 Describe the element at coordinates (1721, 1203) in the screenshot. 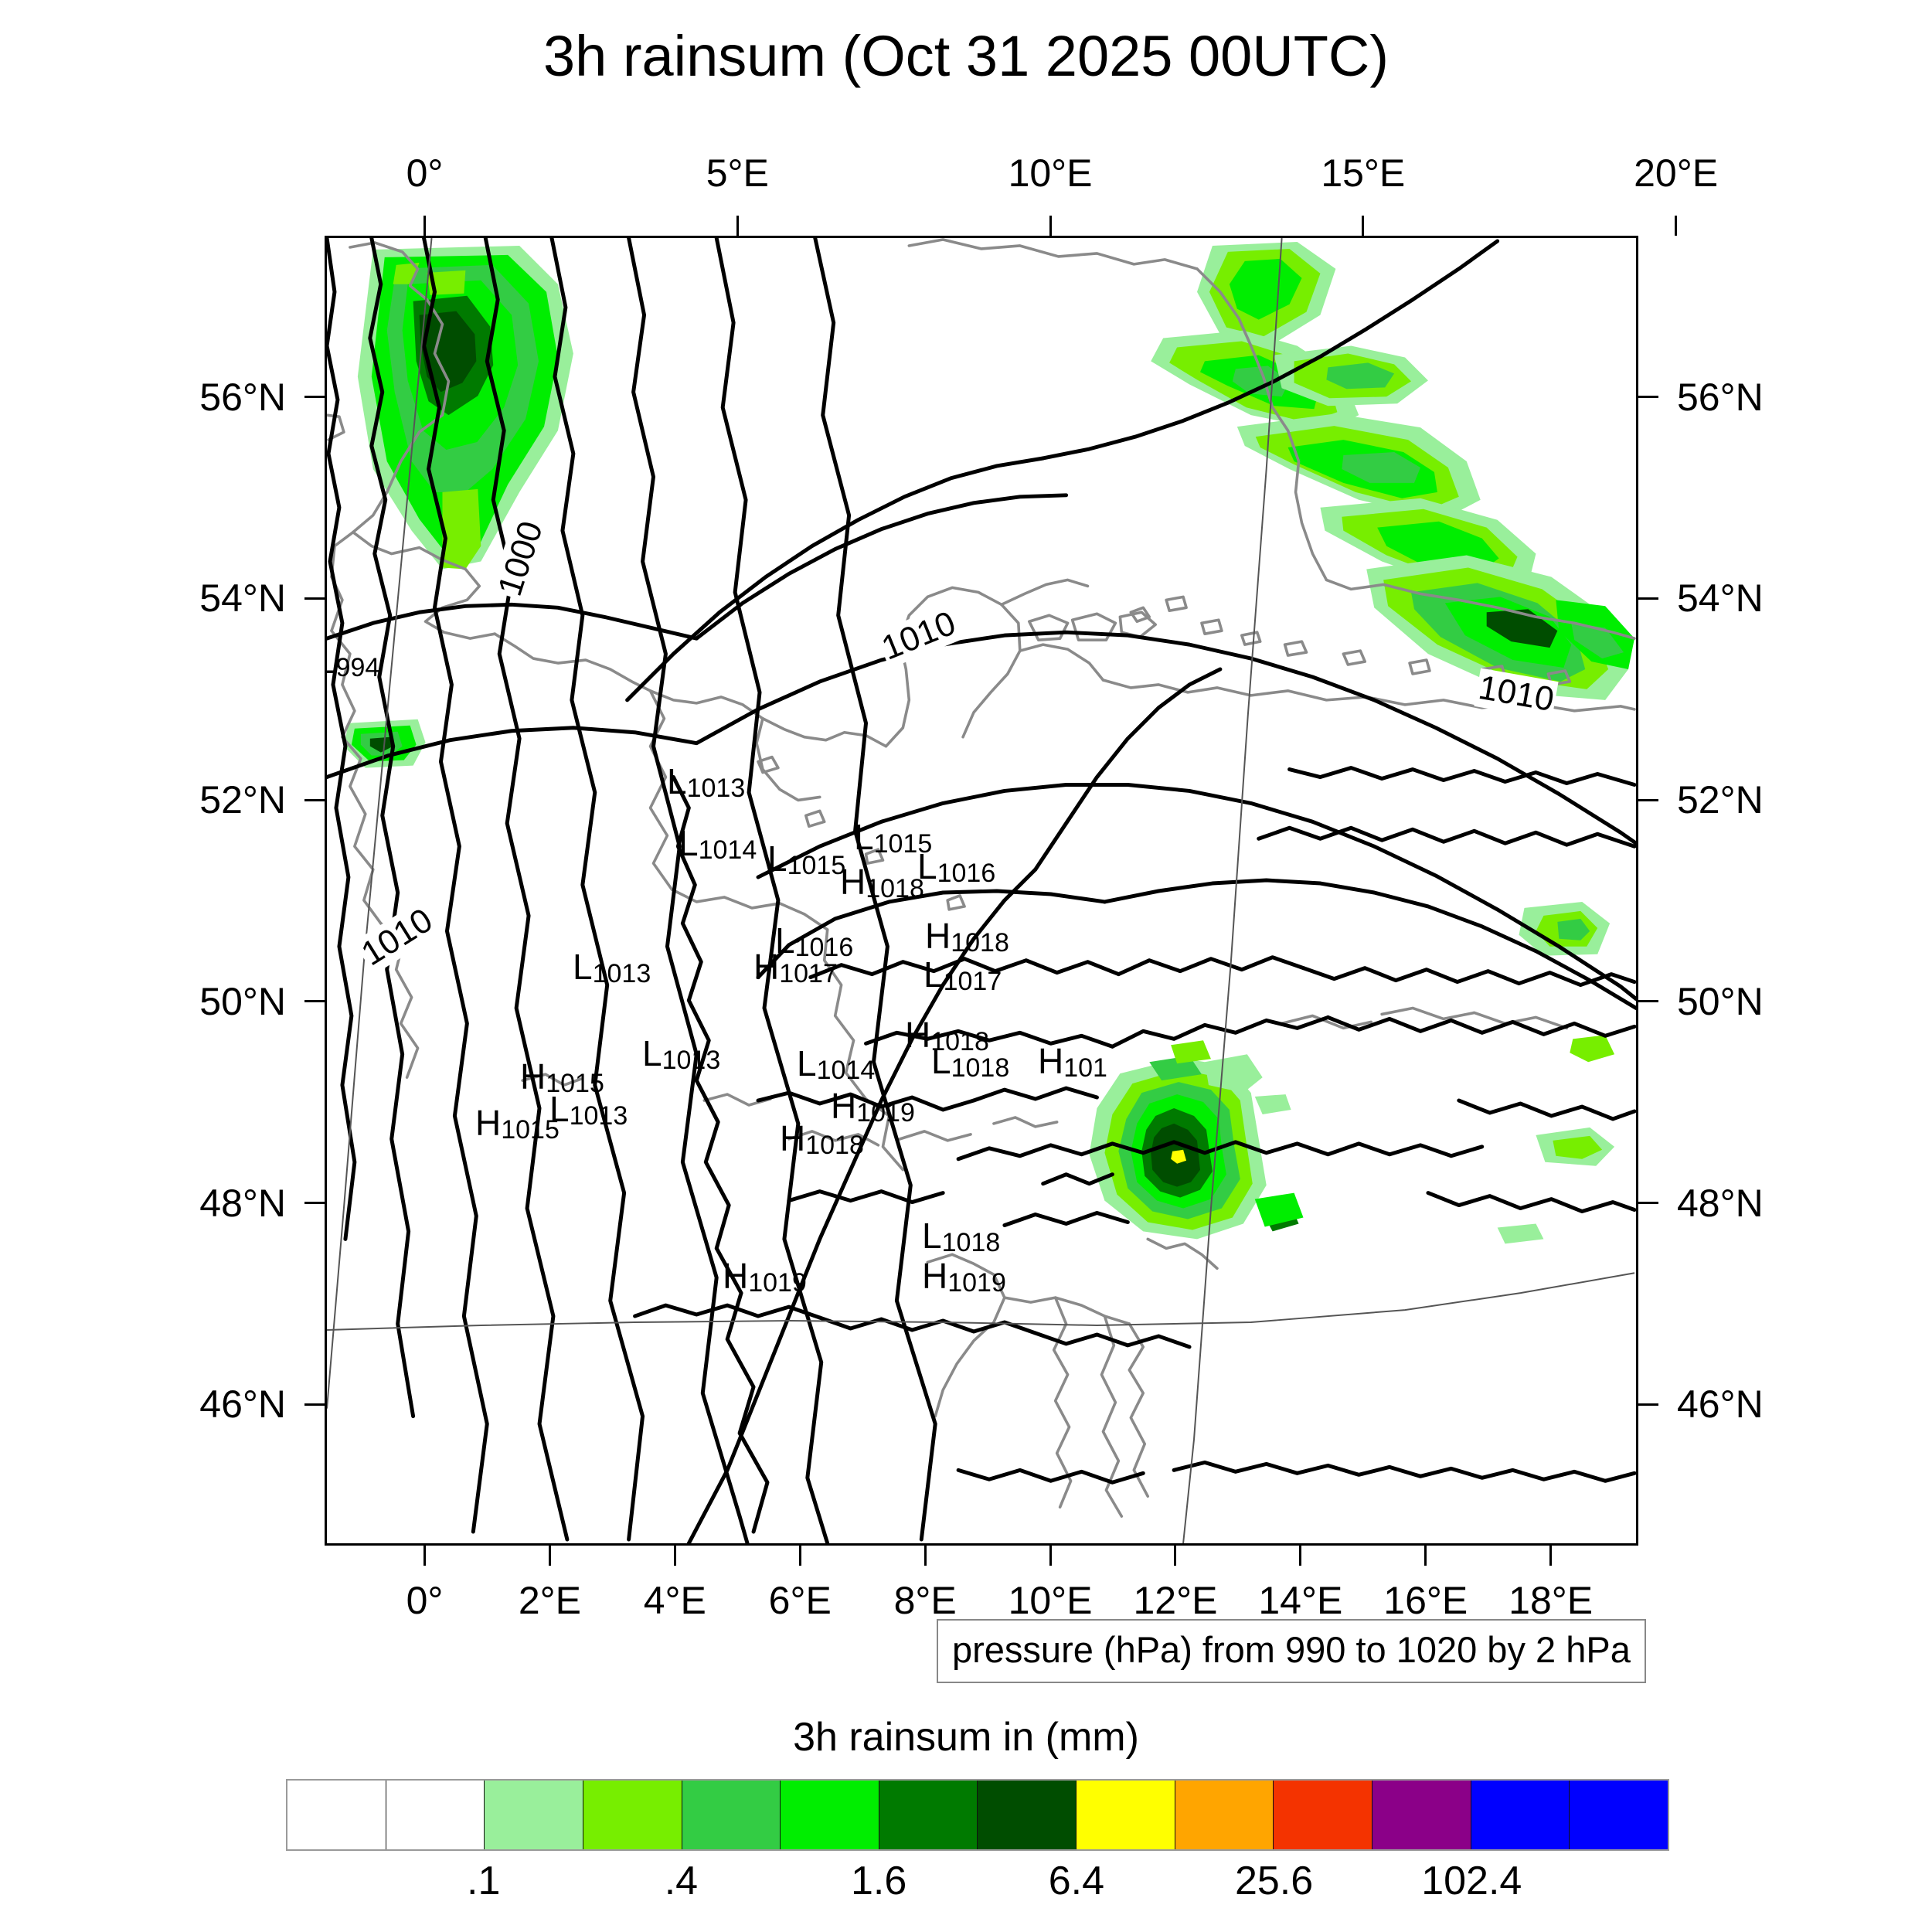

I see `axis-label-right: 48°N` at that location.